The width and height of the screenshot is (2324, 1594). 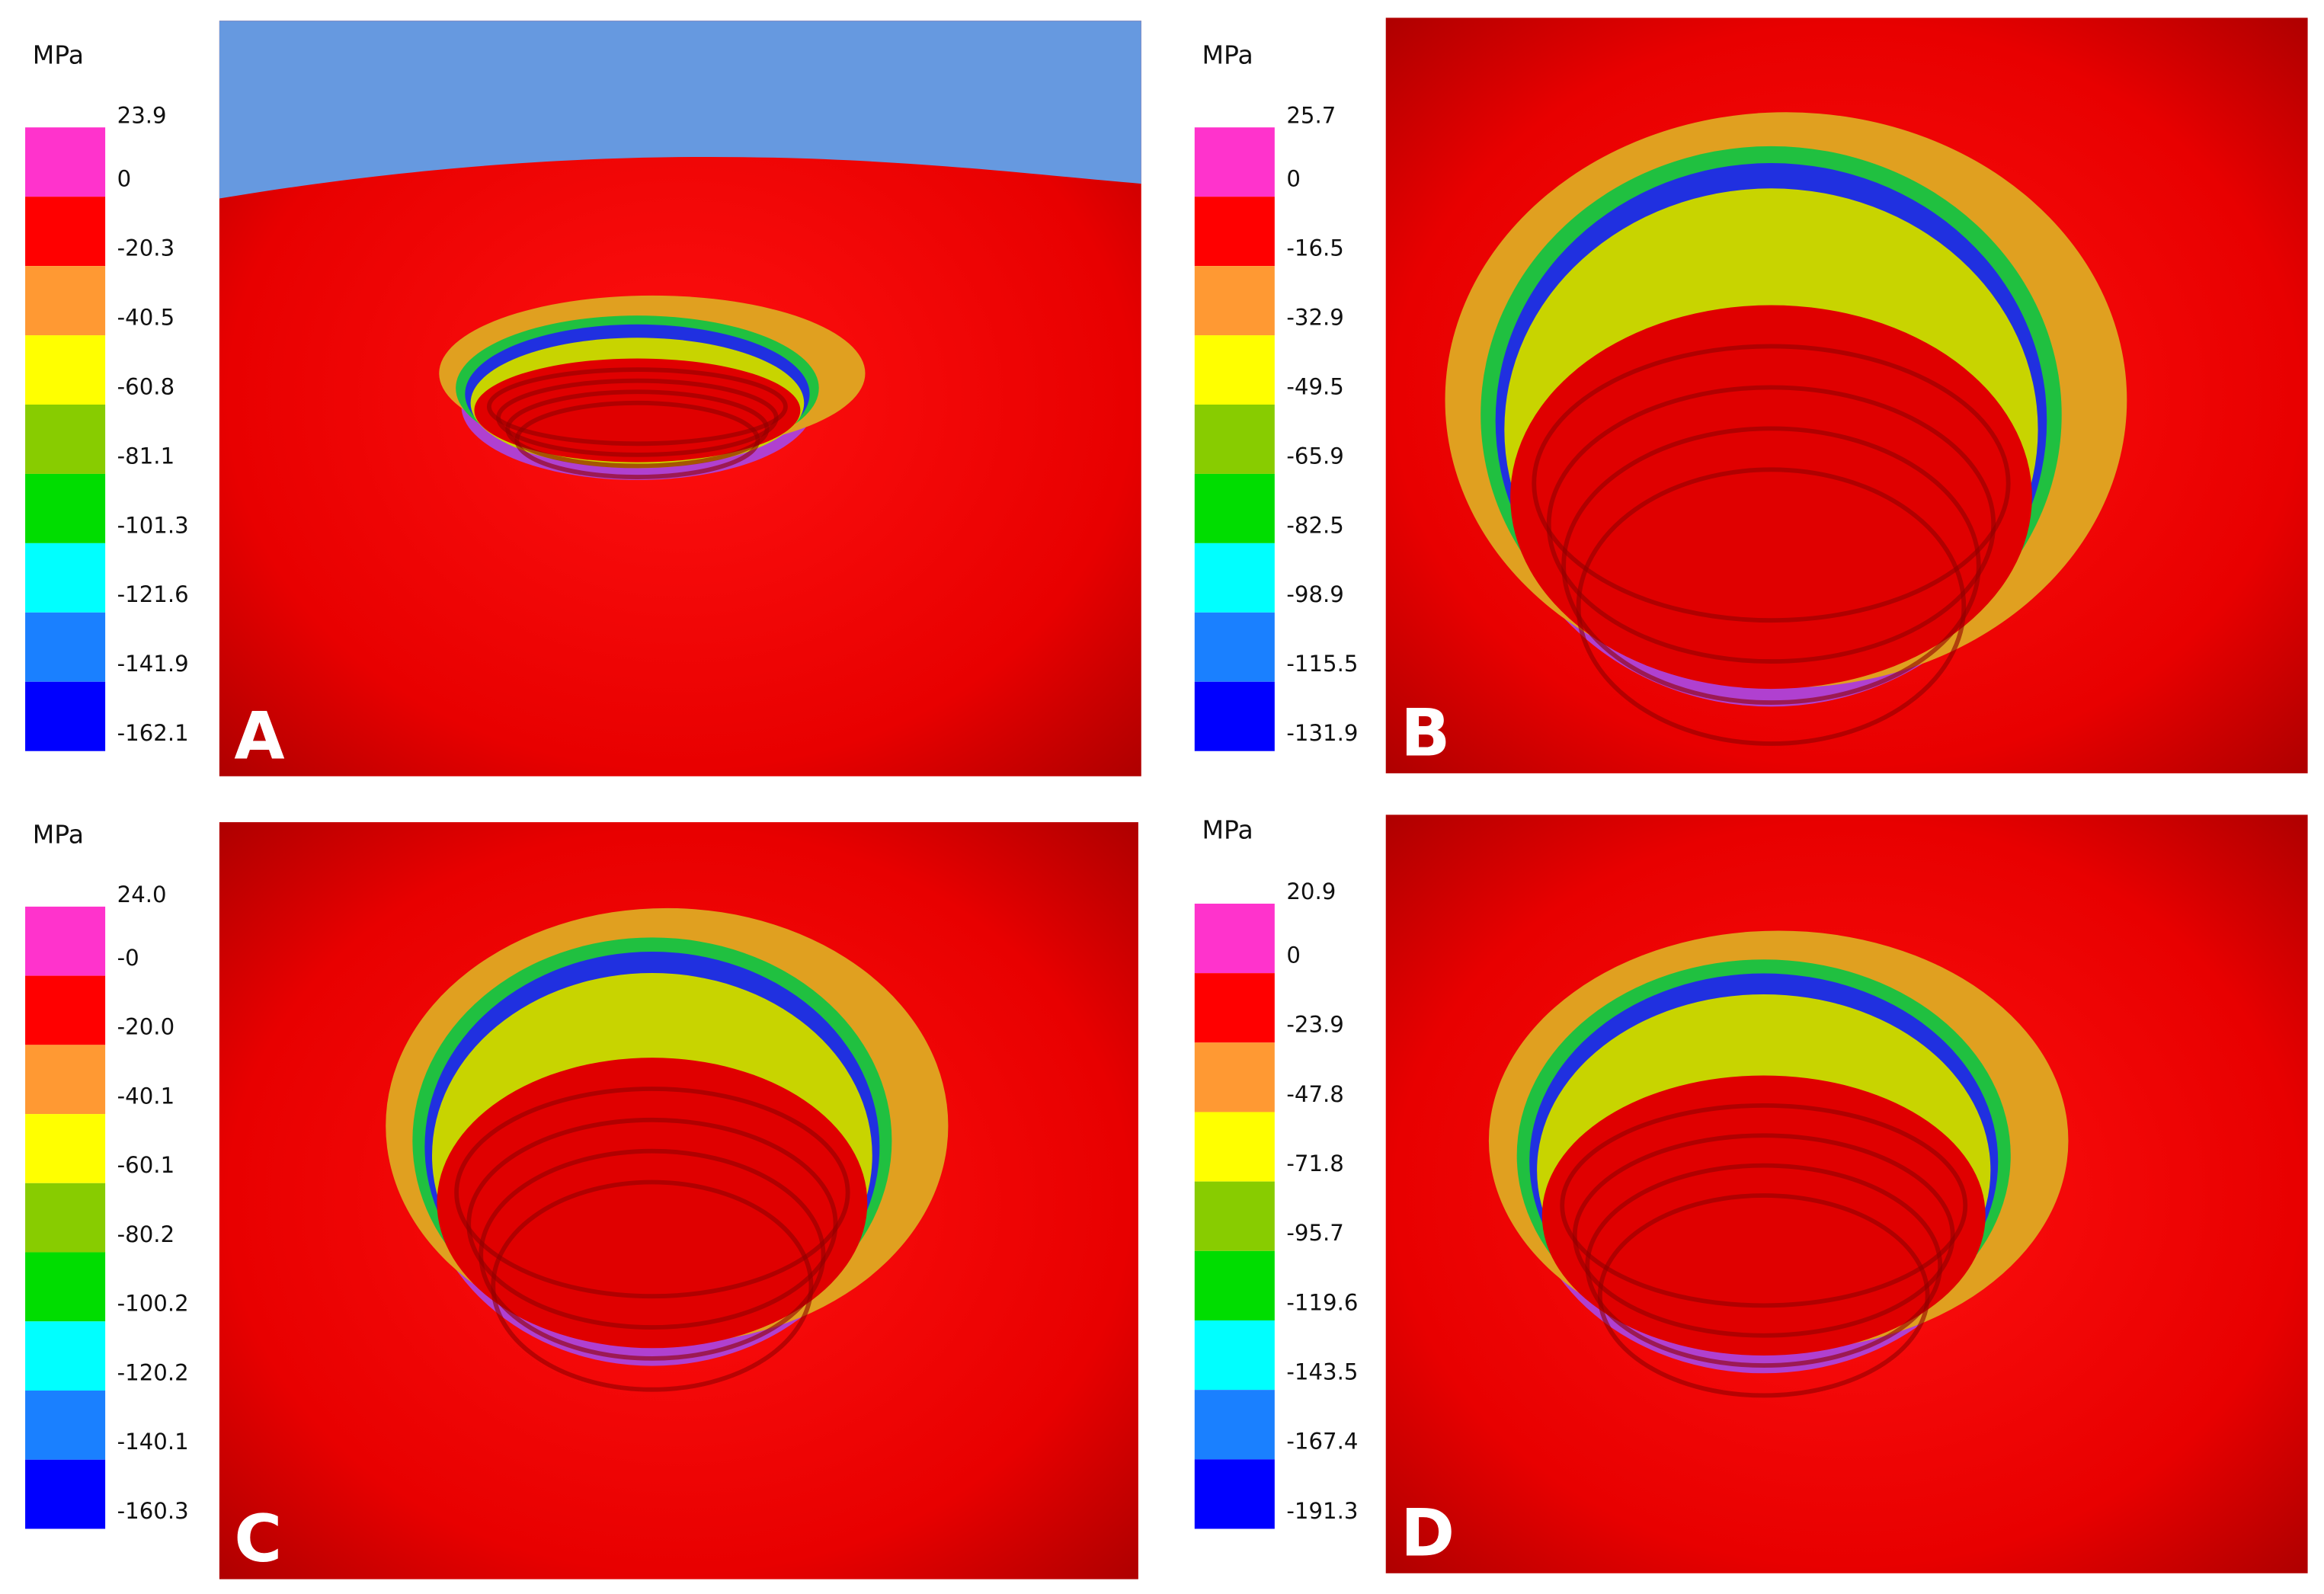 What do you see at coordinates (146, 317) in the screenshot?
I see `colorbar-label: -40.5` at bounding box center [146, 317].